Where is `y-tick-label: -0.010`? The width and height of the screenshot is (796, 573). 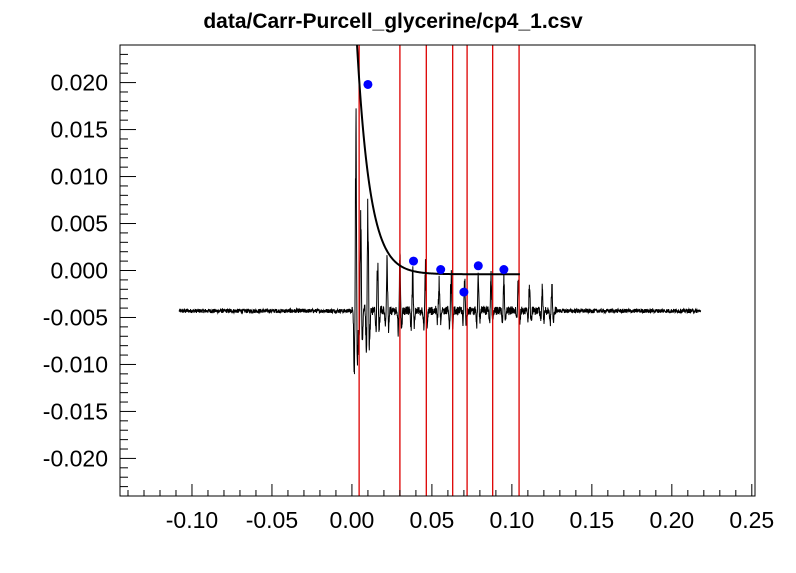
y-tick-label: -0.010 is located at coordinates (75, 364).